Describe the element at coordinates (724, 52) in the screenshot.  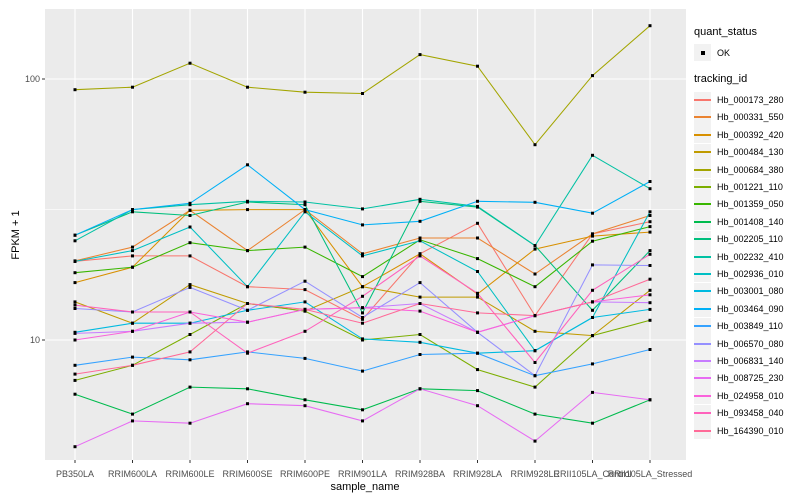
I see `legend-item-label: OK` at that location.